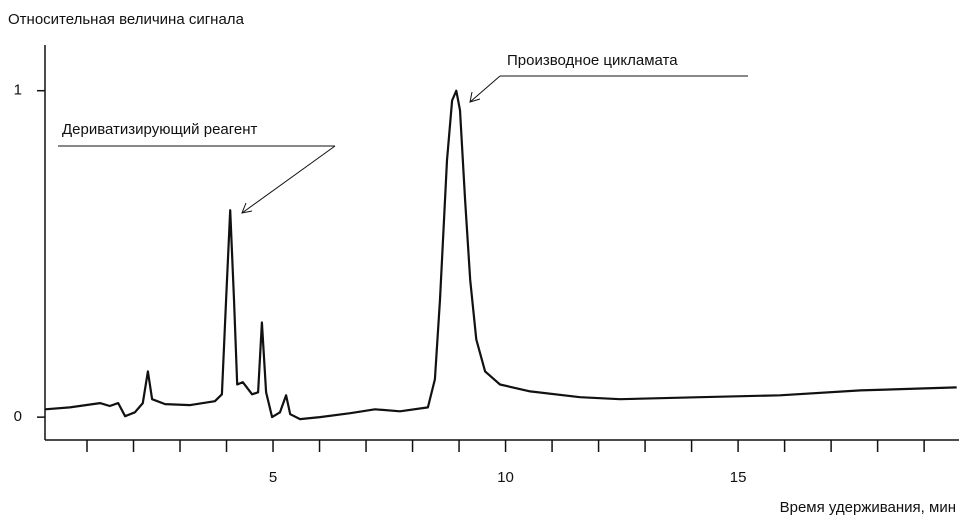  What do you see at coordinates (505, 477) in the screenshot?
I see `x-tick-label: 10` at bounding box center [505, 477].